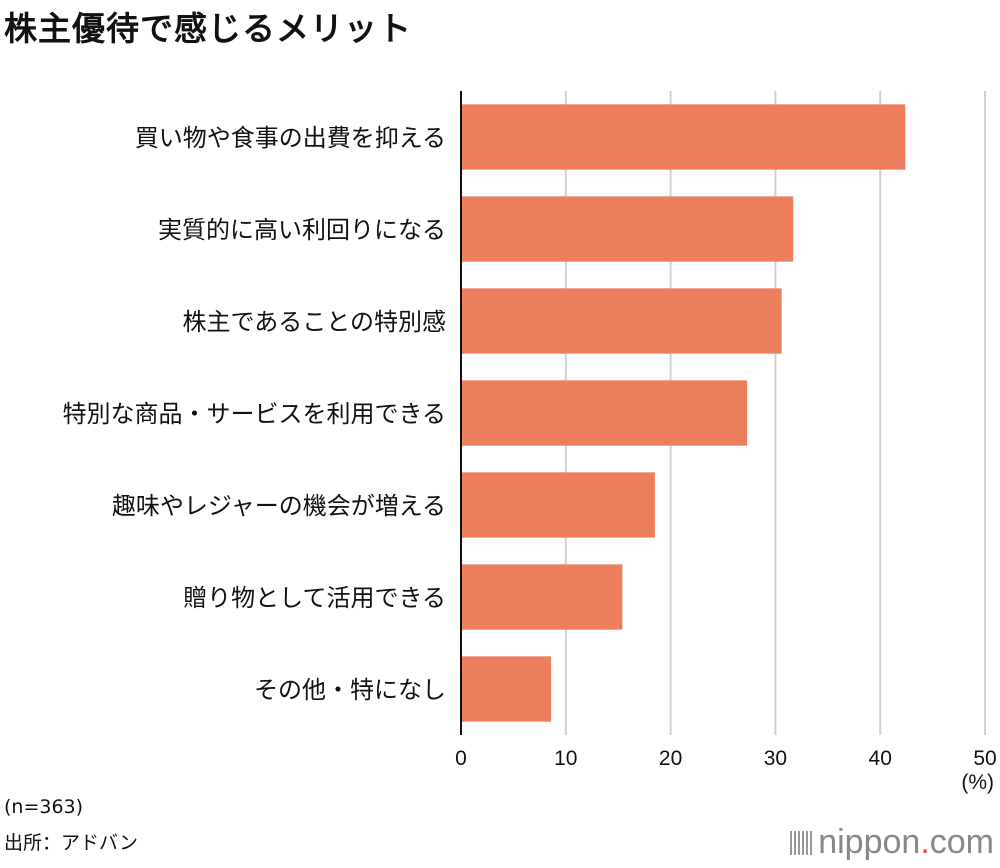 The height and width of the screenshot is (868, 1000). Describe the element at coordinates (279, 506) in the screenshot. I see `category-label: 趣味やレジャーの機会が増える` at that location.